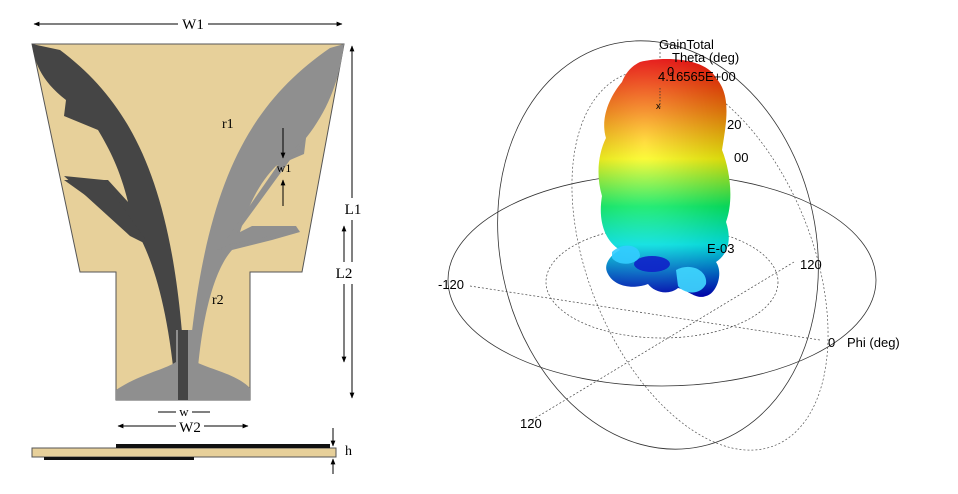  I want to click on dimension-w2-label: W2, so click(190, 428).